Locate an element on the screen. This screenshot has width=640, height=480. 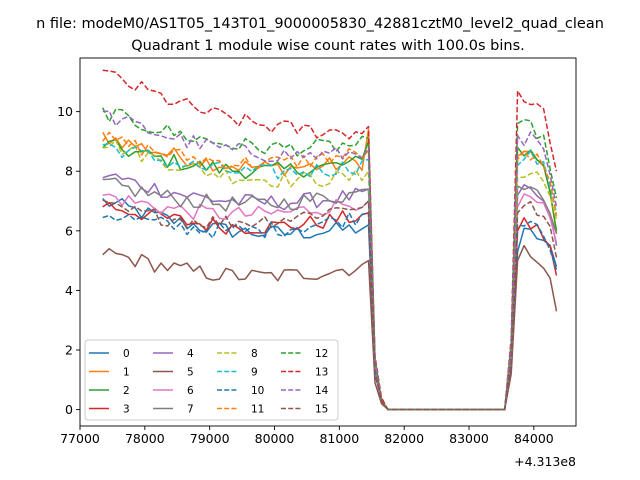
legend-label-15: 15 is located at coordinates (321, 410).